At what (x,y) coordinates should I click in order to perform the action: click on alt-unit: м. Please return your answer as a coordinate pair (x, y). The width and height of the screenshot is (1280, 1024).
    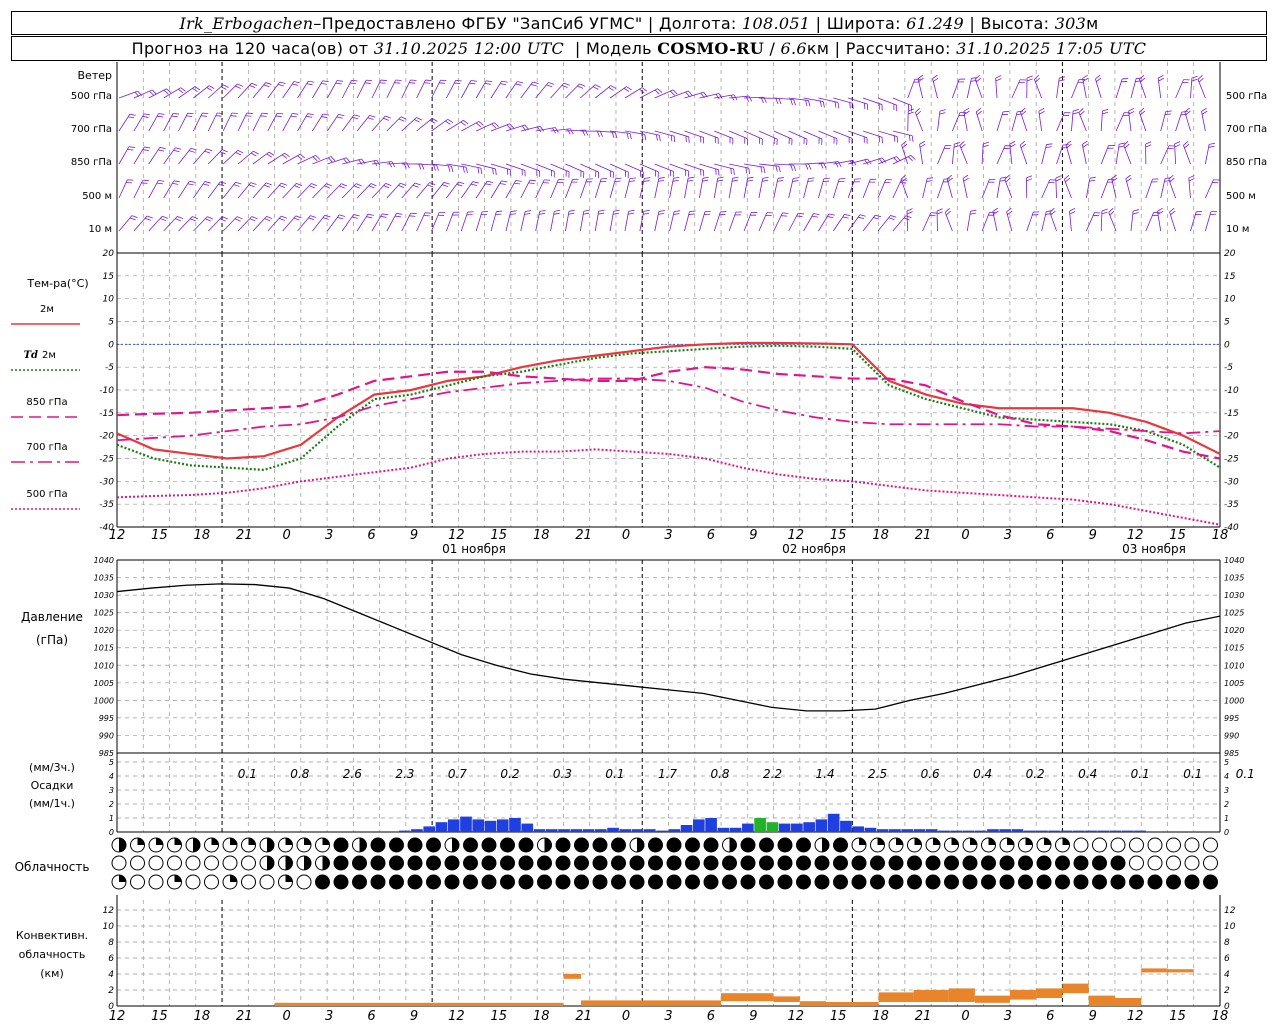
    Looking at the image, I should click on (1092, 23).